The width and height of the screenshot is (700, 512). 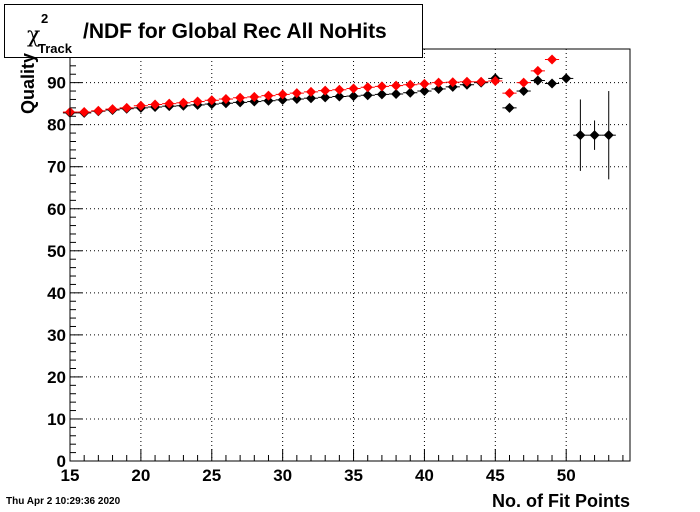 What do you see at coordinates (56, 251) in the screenshot?
I see `y-tick-label: 50` at bounding box center [56, 251].